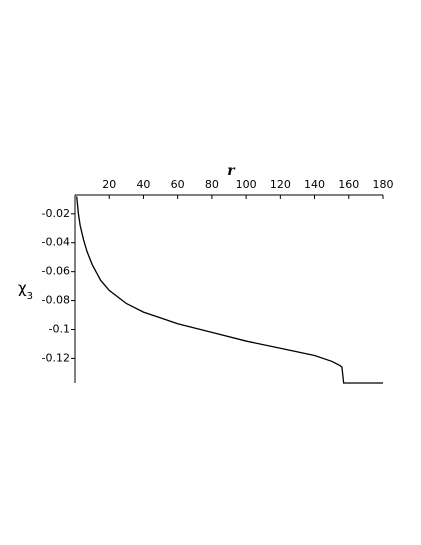  What do you see at coordinates (22, 288) in the screenshot?
I see `y-axis-symbol: χ` at bounding box center [22, 288].